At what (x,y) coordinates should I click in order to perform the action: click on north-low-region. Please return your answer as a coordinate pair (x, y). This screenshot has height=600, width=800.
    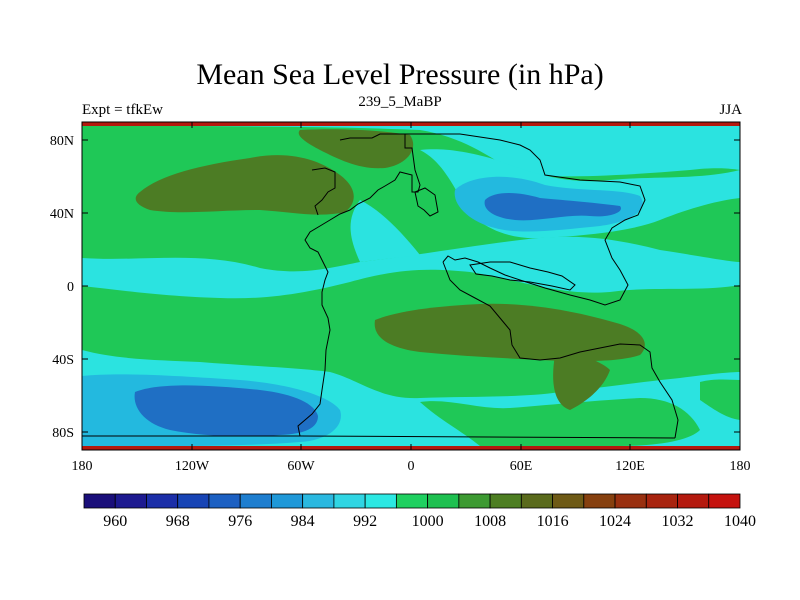
    Looking at the image, I should click on (411, 151).